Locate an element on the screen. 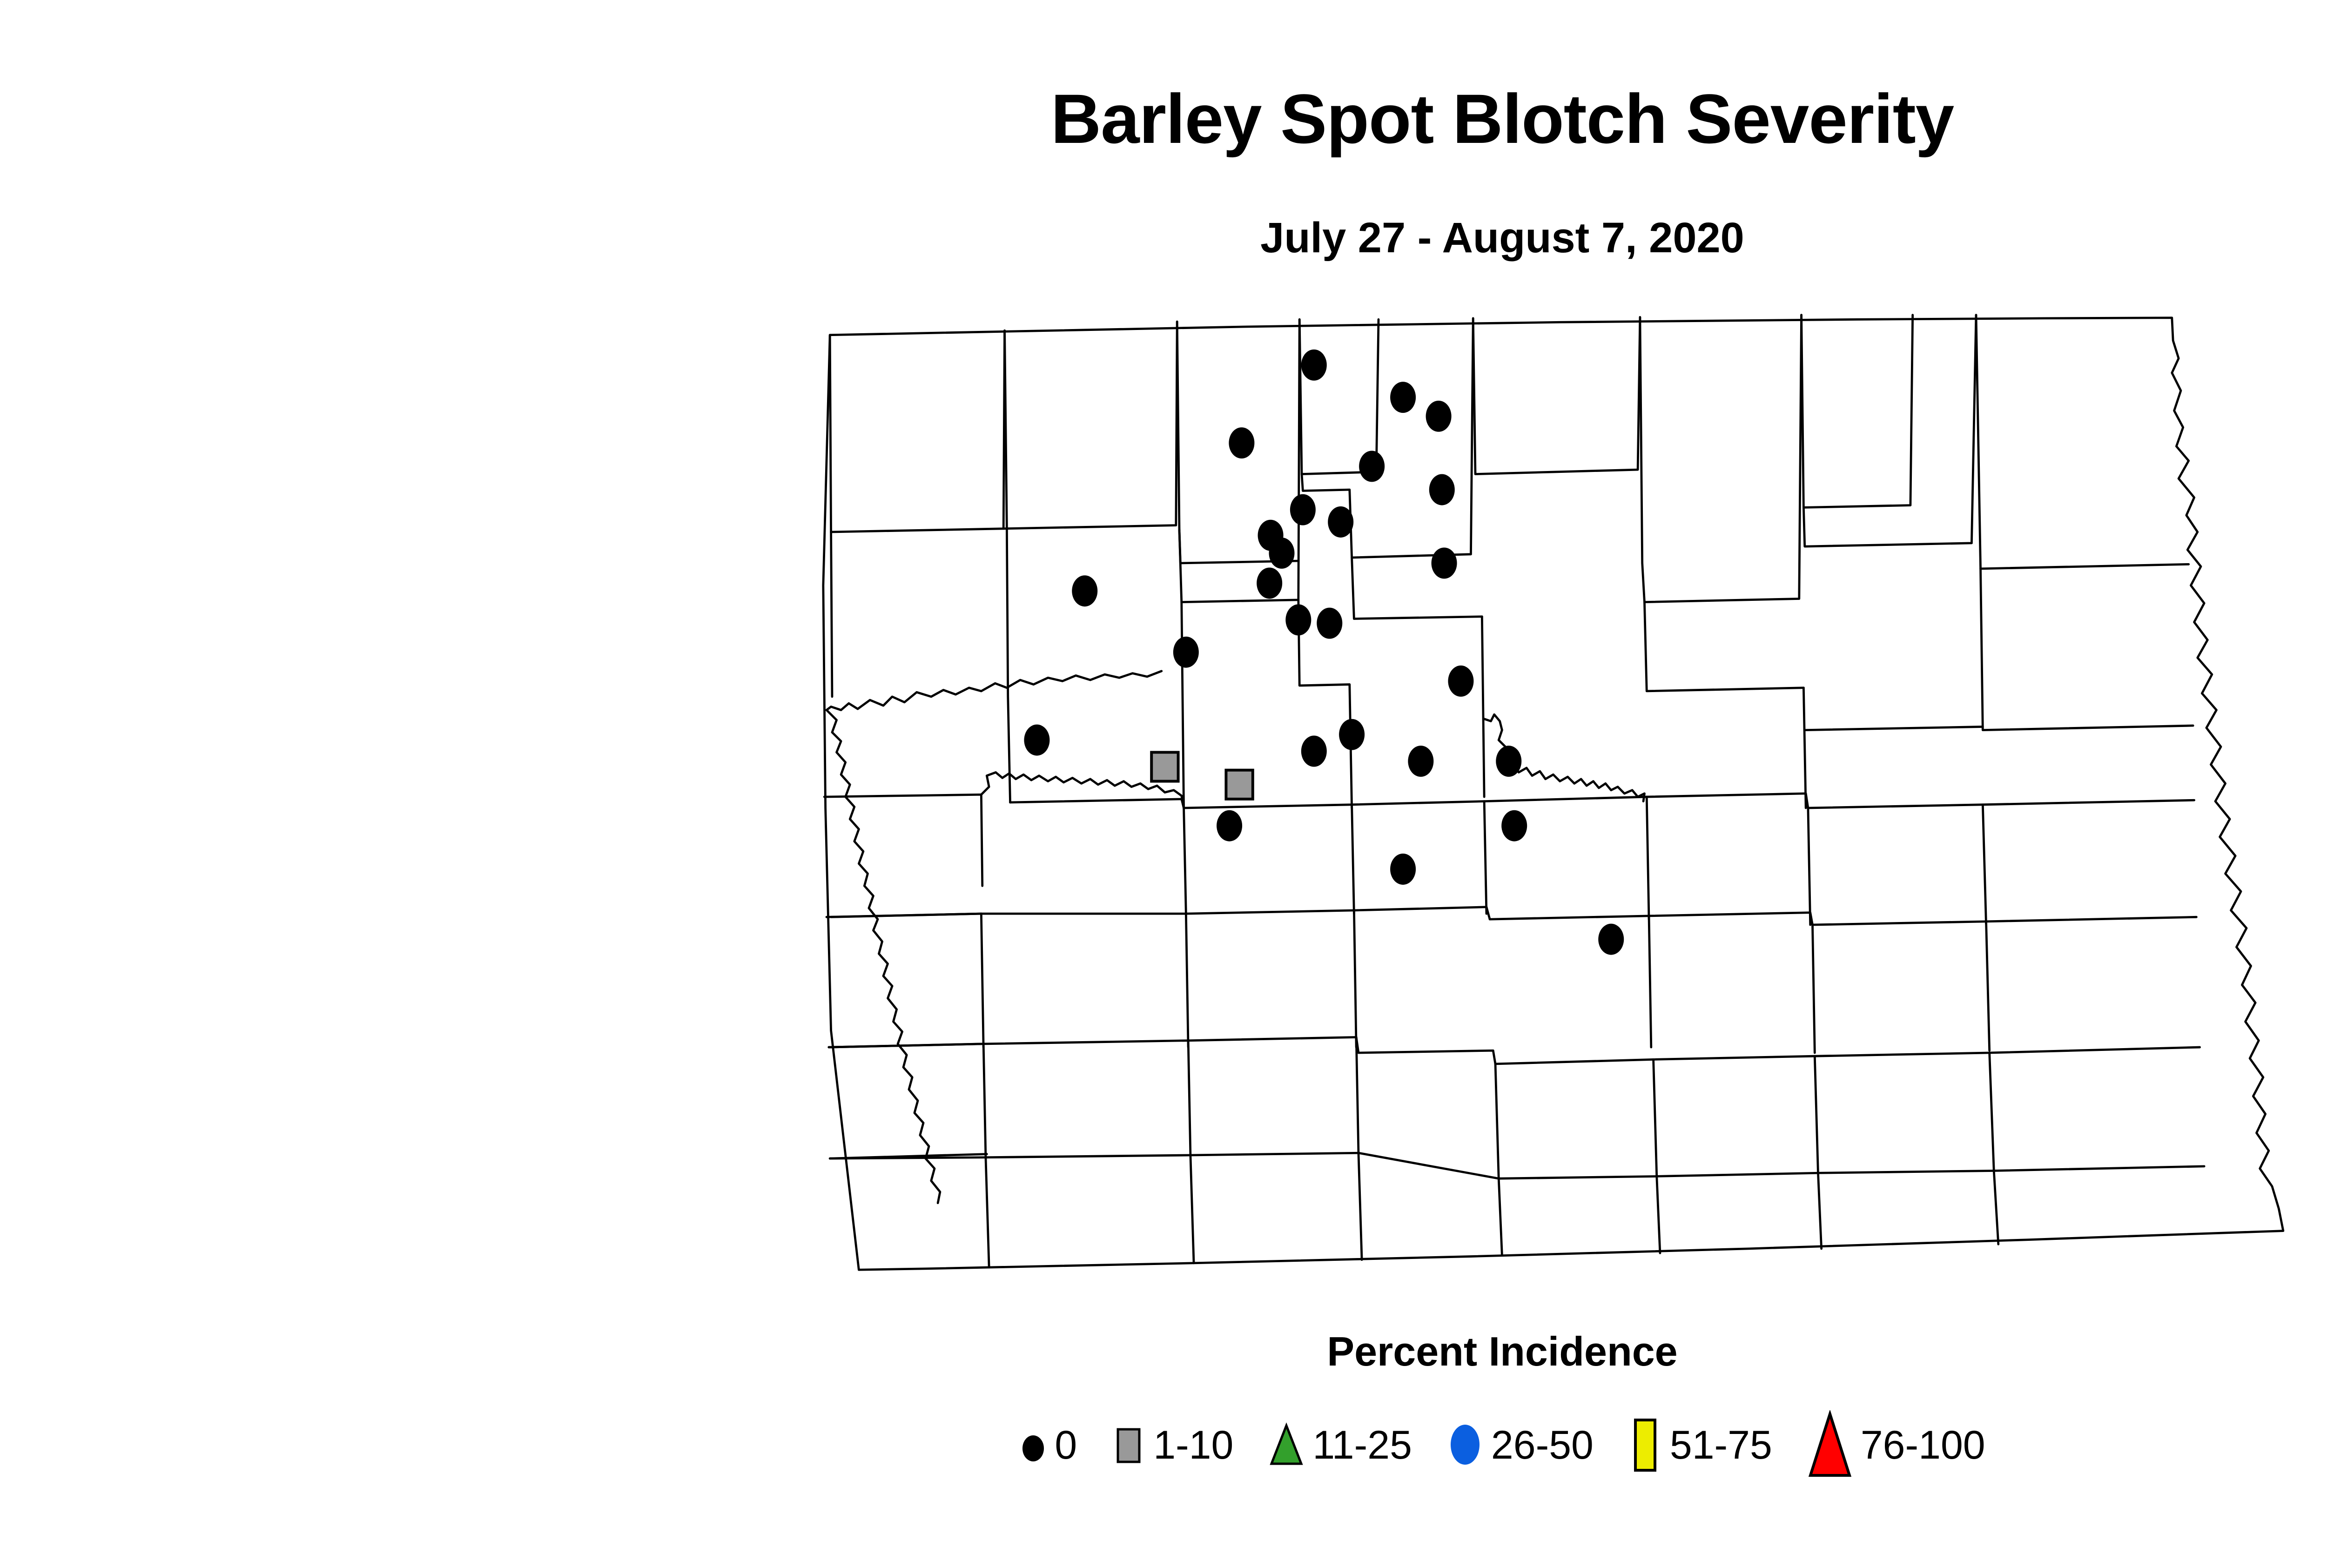  county-line-t5c is located at coordinates (1847, 1055).